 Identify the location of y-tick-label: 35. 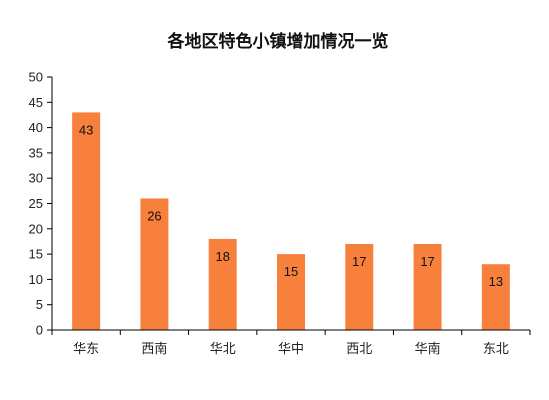
(36, 152).